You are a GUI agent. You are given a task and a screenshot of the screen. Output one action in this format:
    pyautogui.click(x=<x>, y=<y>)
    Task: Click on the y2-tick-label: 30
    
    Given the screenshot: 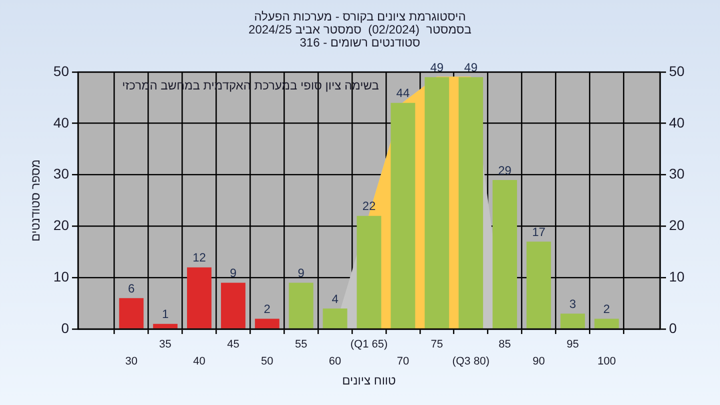 What is the action you would take?
    pyautogui.click(x=677, y=174)
    